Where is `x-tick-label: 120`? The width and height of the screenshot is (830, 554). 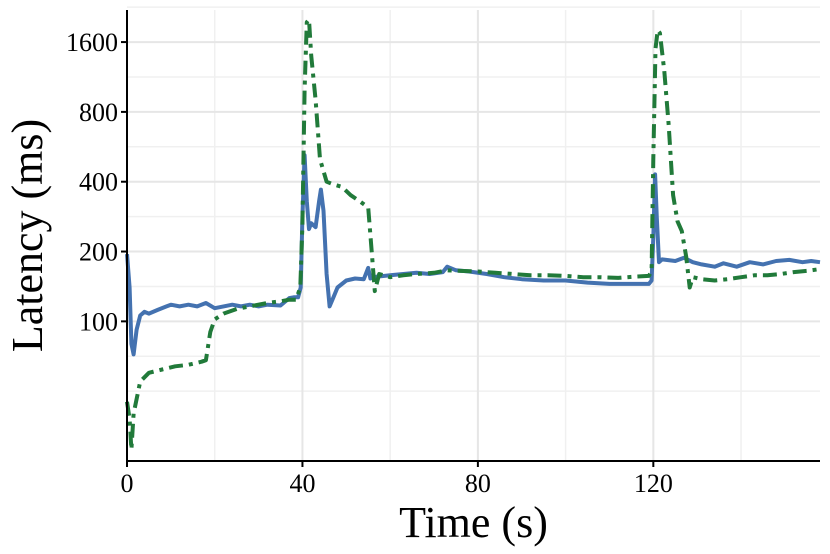
x-tick-label: 120 is located at coordinates (653, 483).